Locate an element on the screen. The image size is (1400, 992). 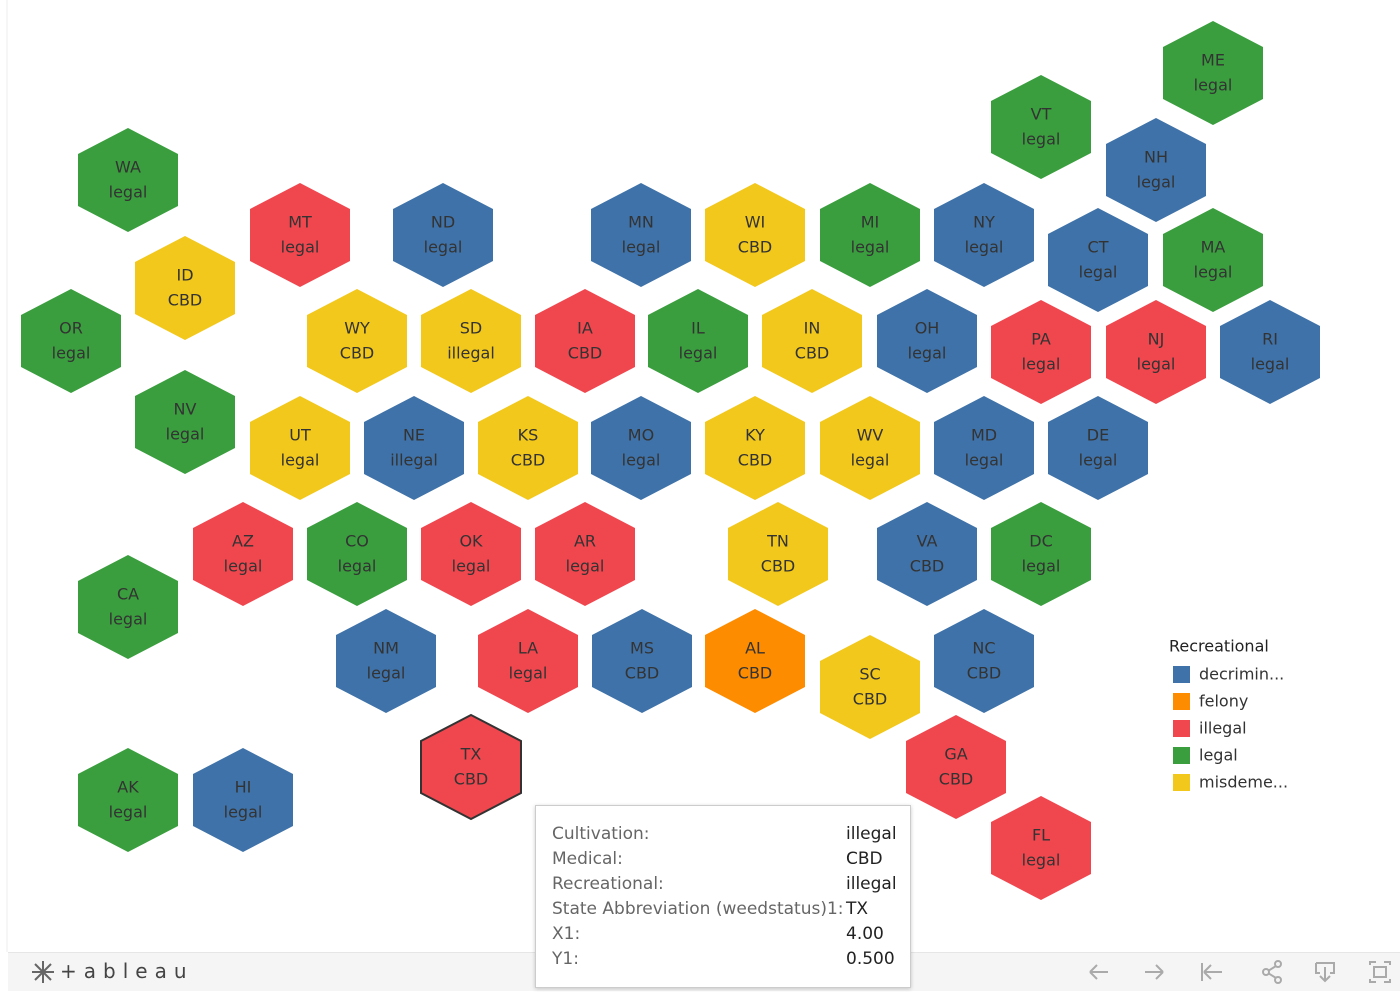
state-abbr: CO is located at coordinates (357, 541).